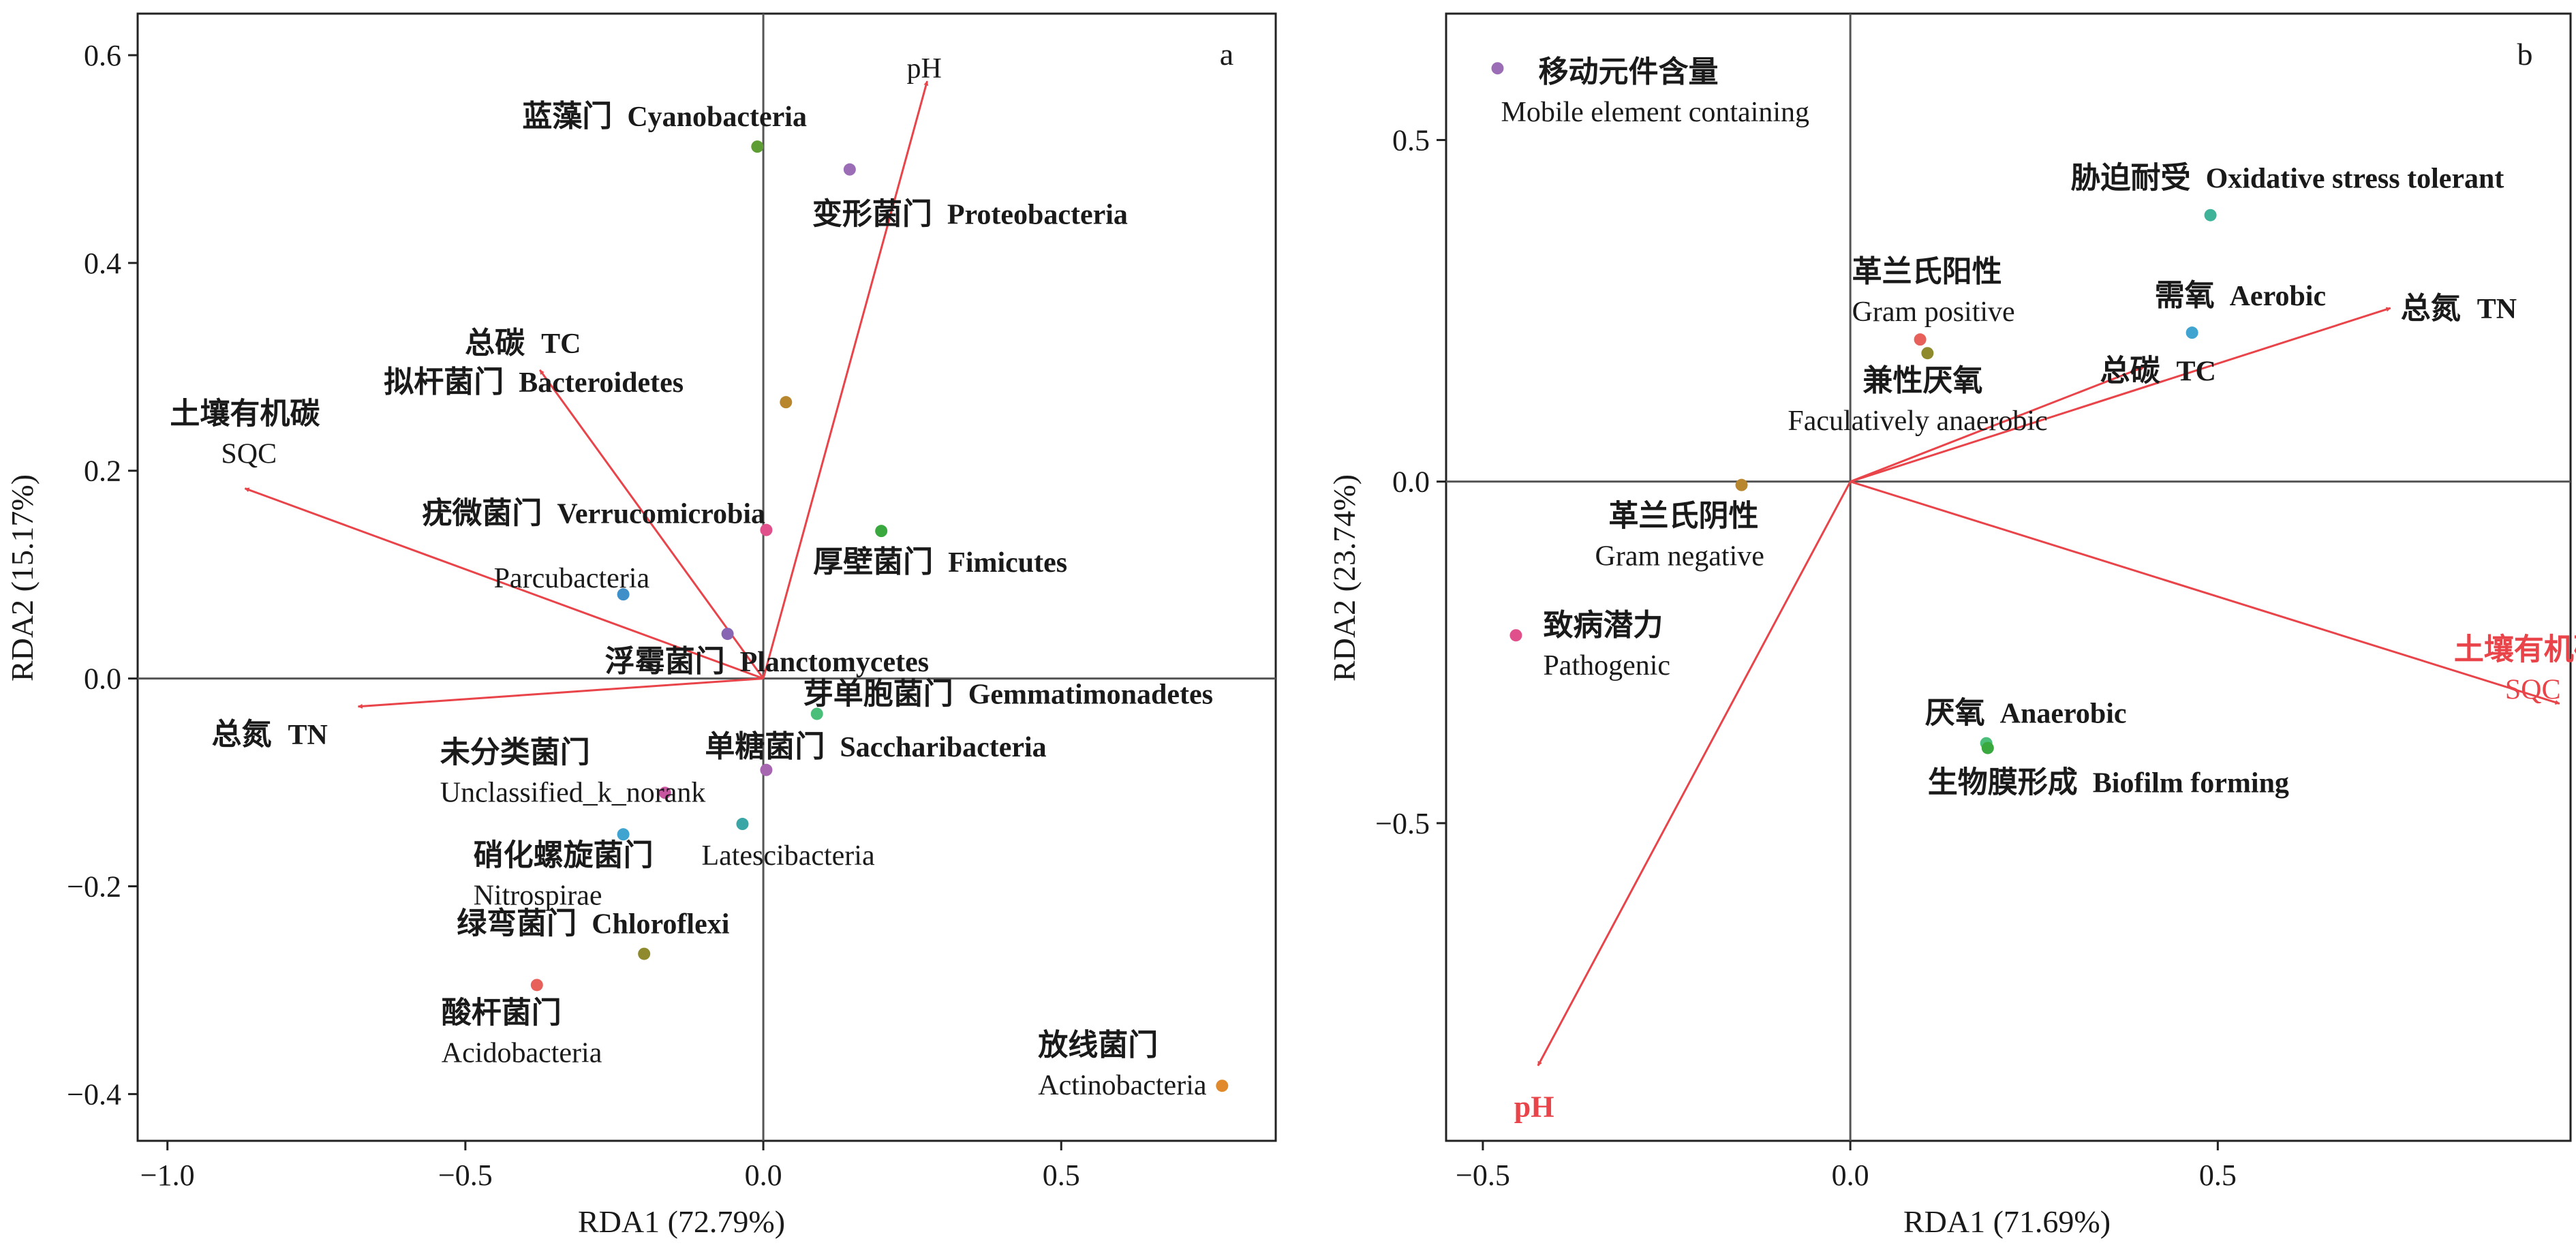 This screenshot has width=2576, height=1256. I want to click on point-label-en: Anaerobic, so click(2063, 715).